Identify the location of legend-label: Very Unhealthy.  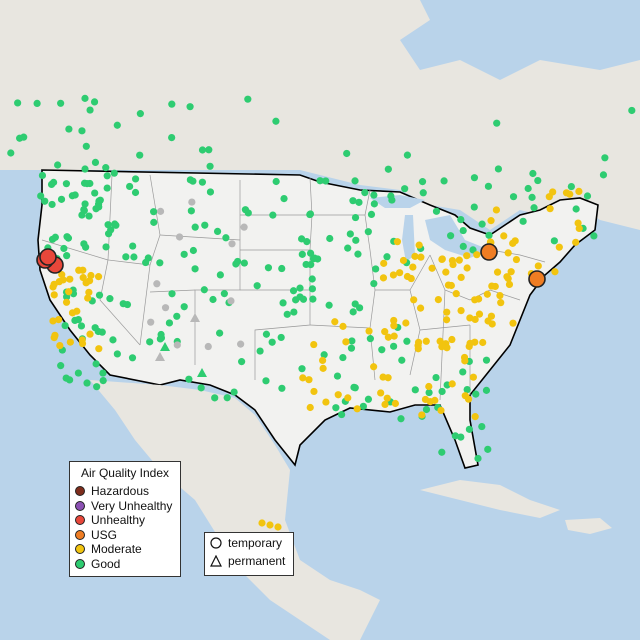
(132, 505).